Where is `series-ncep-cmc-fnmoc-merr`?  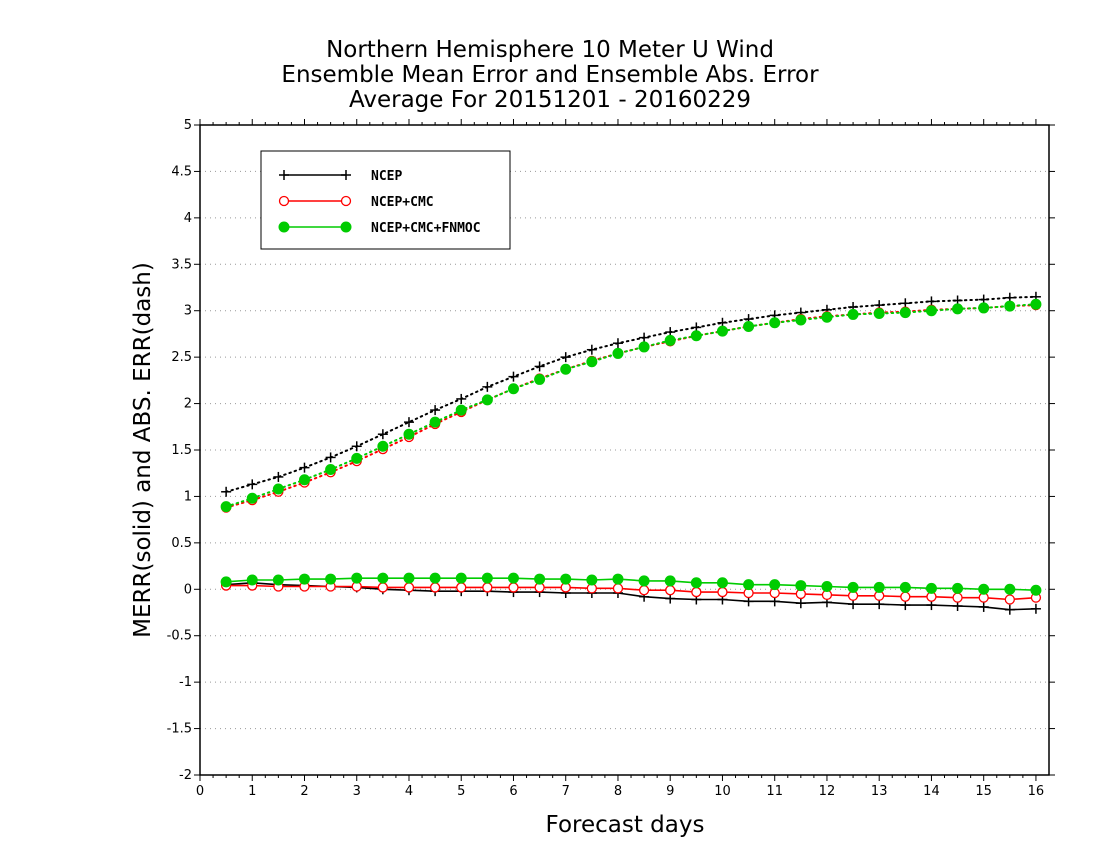 series-ncep-cmc-fnmoc-merr is located at coordinates (631, 584).